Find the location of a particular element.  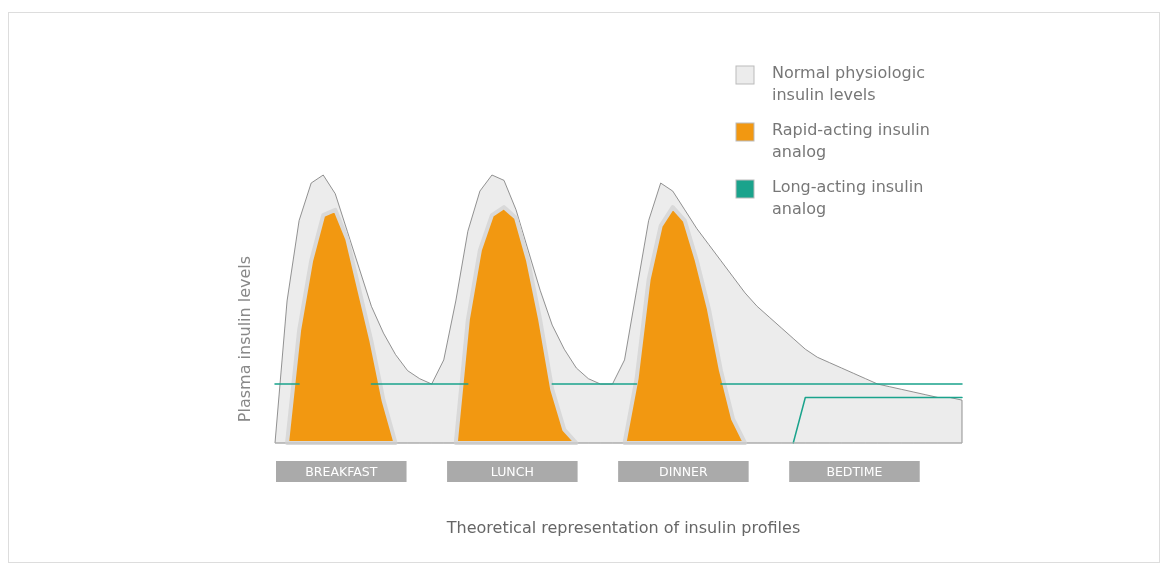

legend-label: Long-acting insulin analog is located at coordinates (848, 197).